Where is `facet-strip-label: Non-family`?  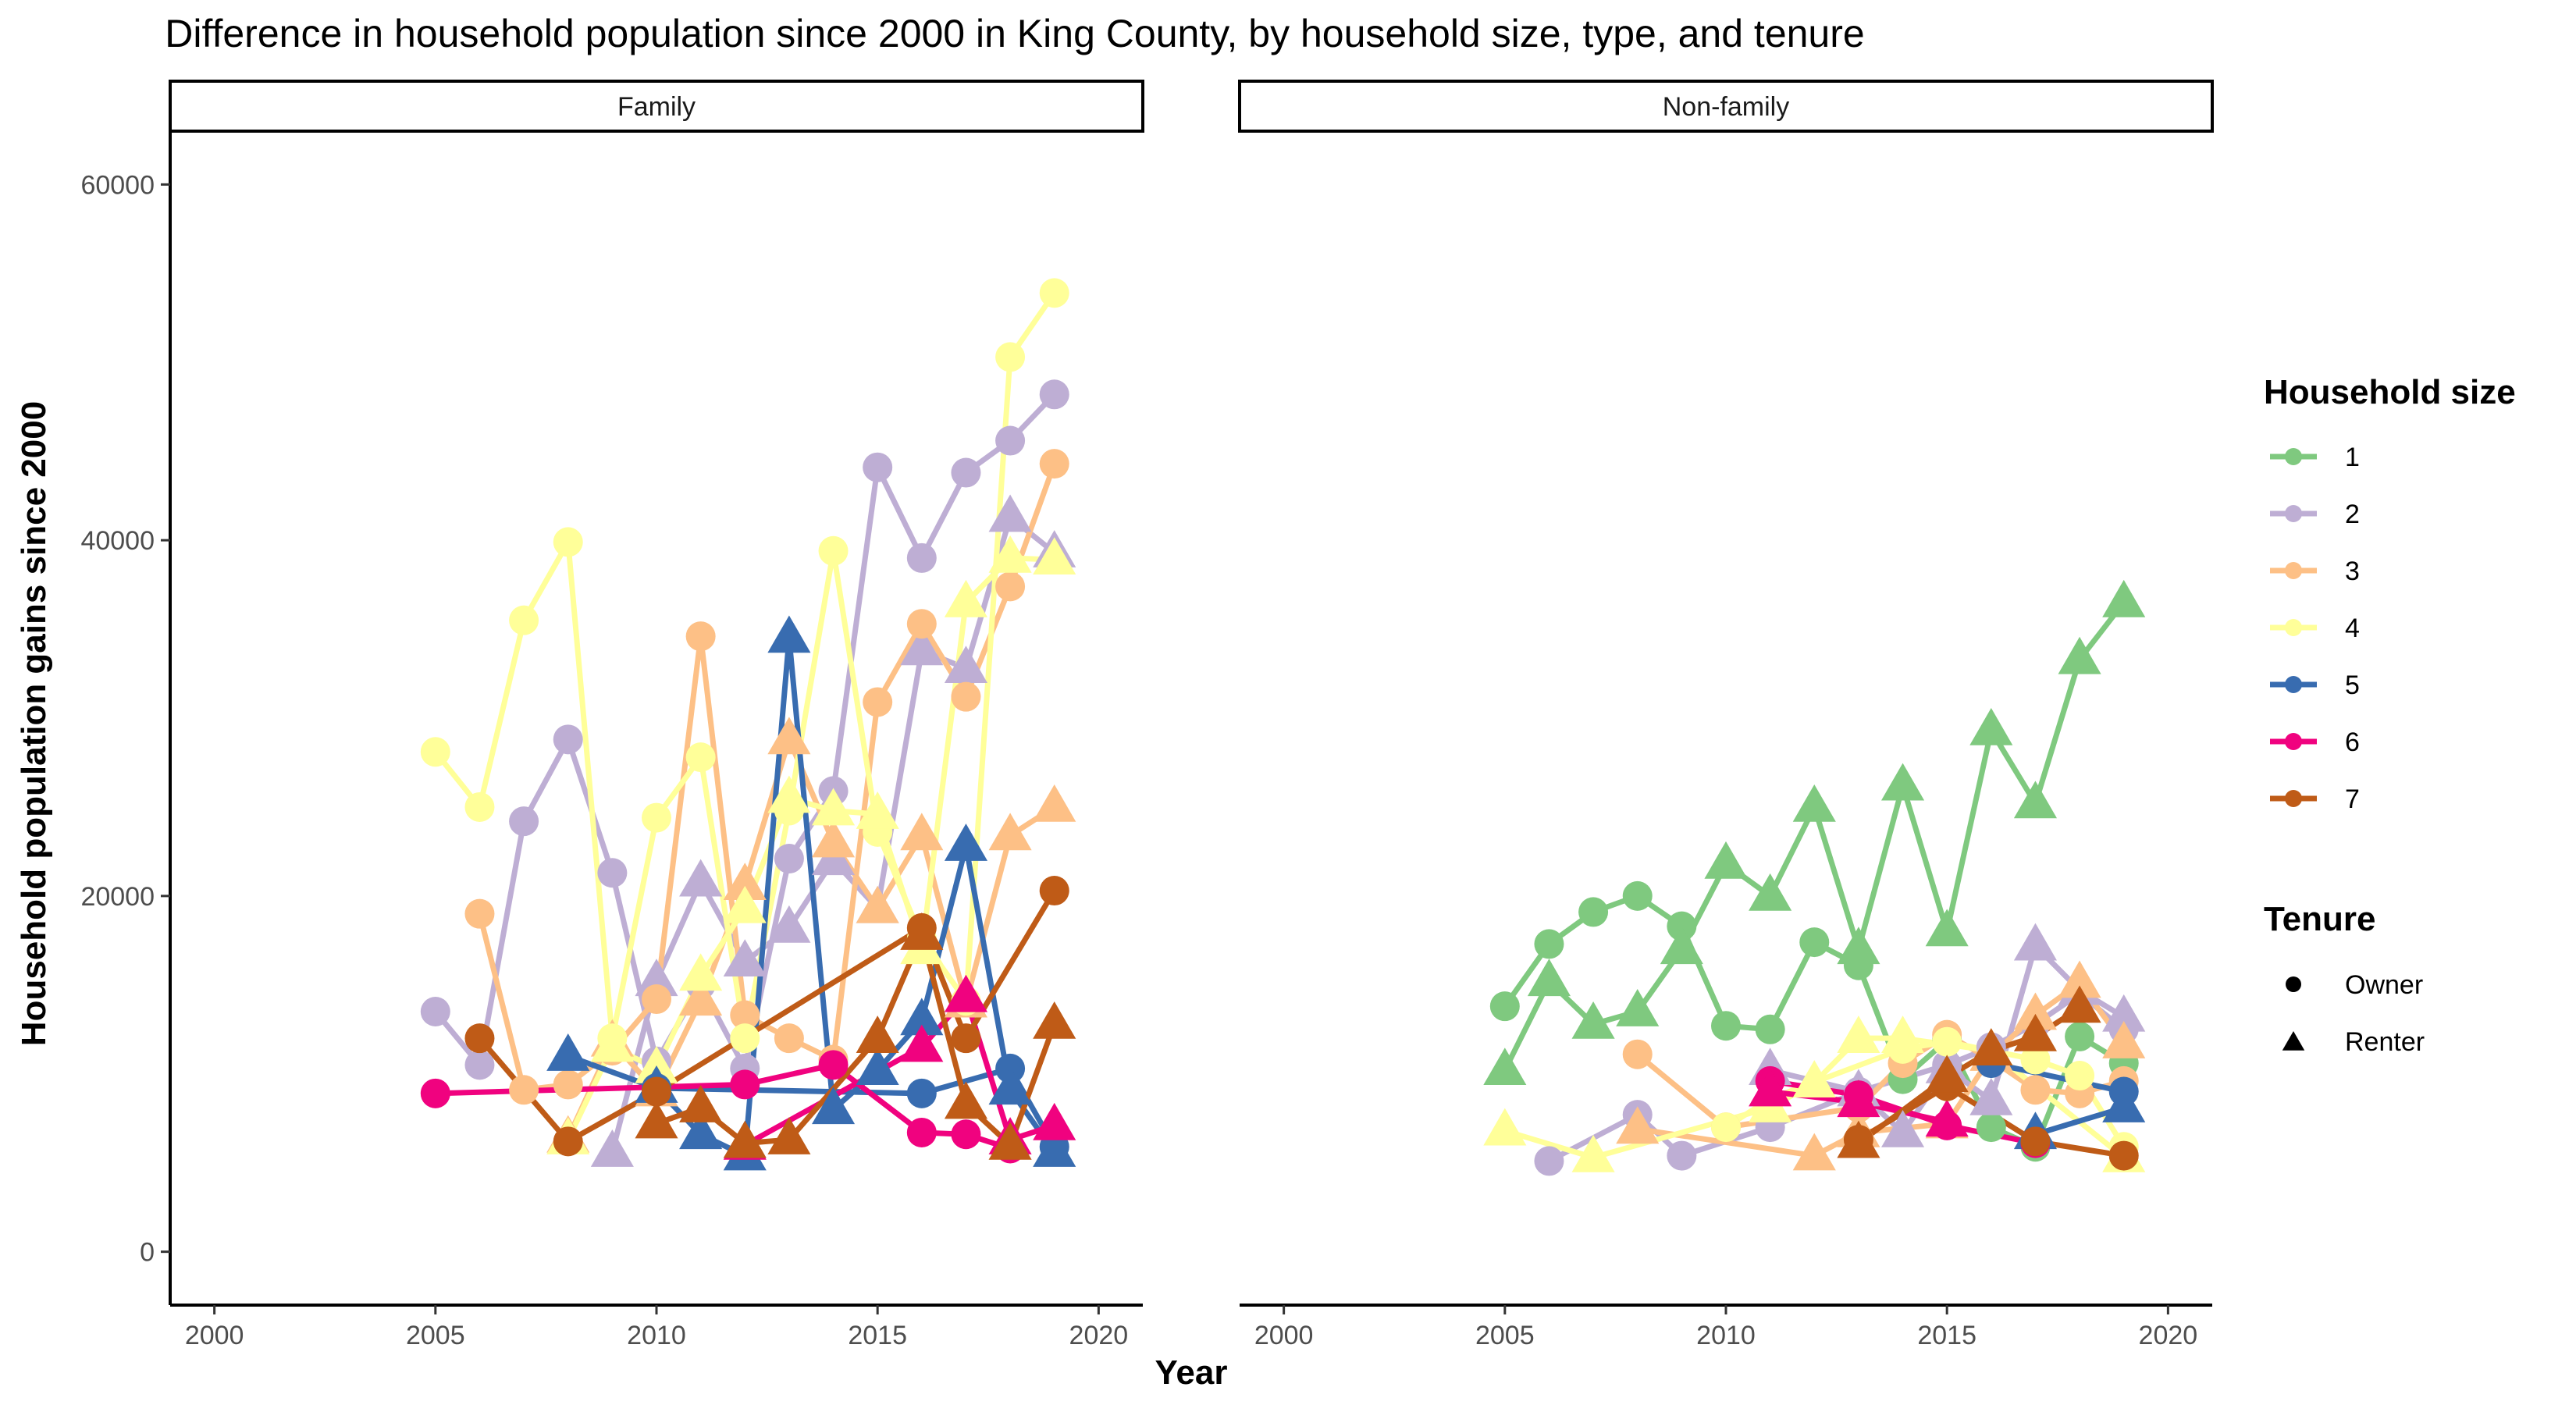 facet-strip-label: Non-family is located at coordinates (1726, 107).